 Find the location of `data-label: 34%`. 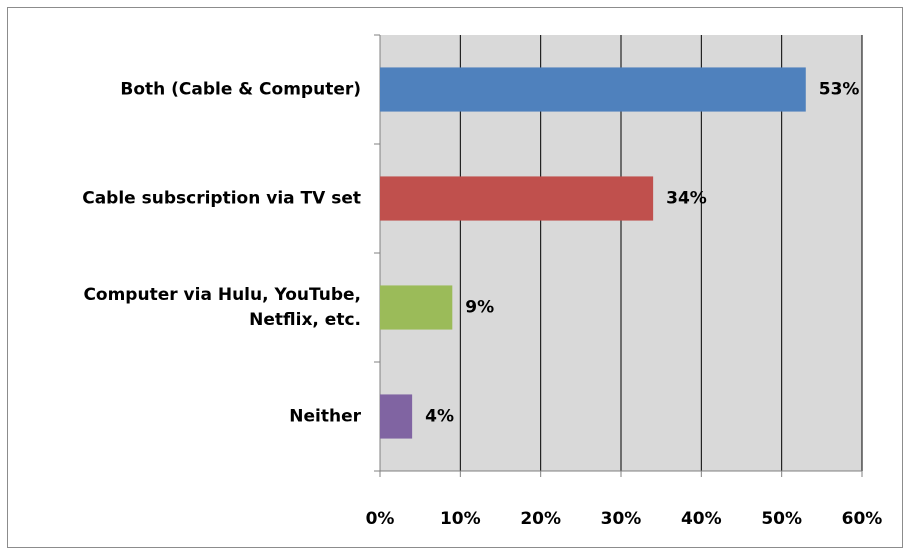

data-label: 34% is located at coordinates (686, 199).